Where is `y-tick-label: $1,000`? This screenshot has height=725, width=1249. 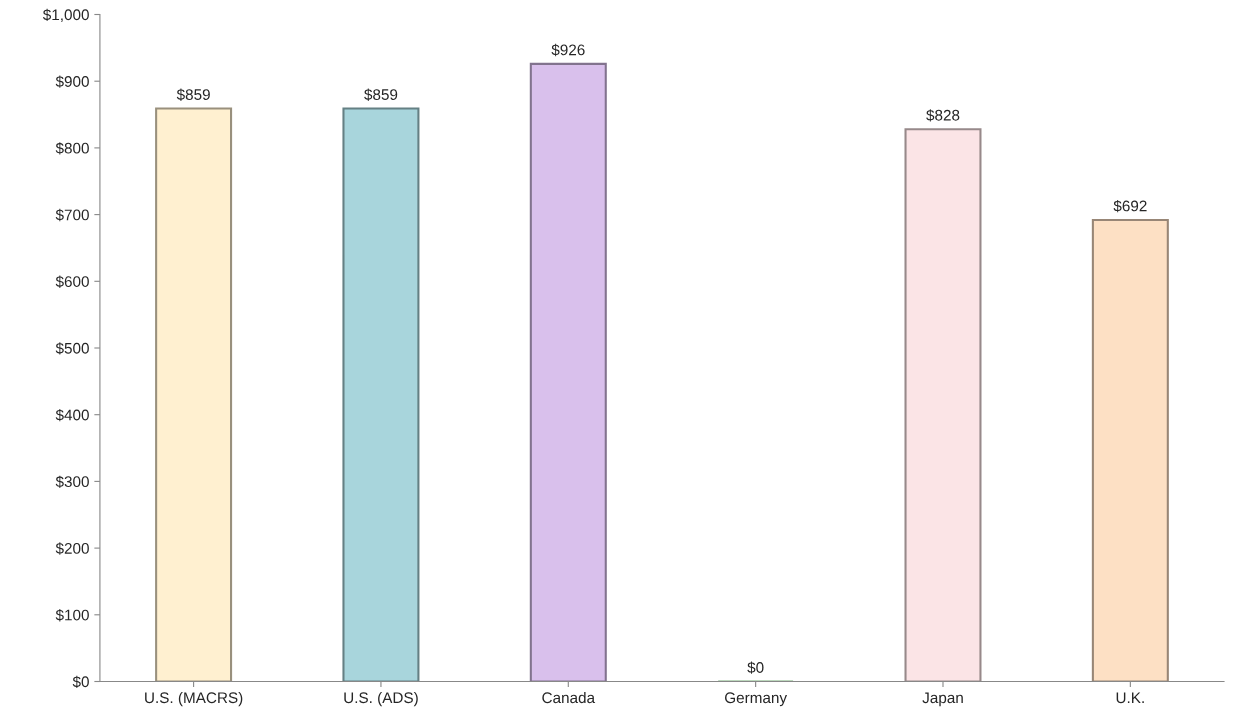 y-tick-label: $1,000 is located at coordinates (65, 15).